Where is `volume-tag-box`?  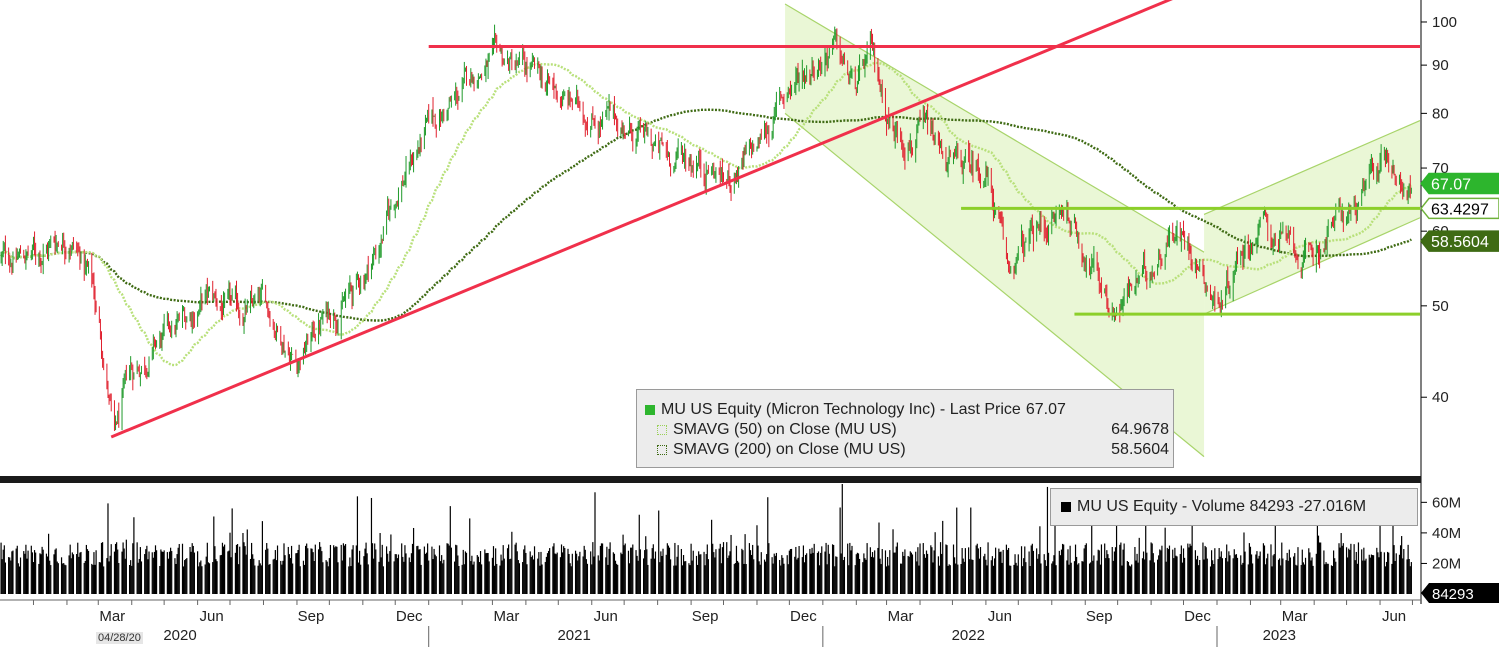 volume-tag-box is located at coordinates (1460, 593).